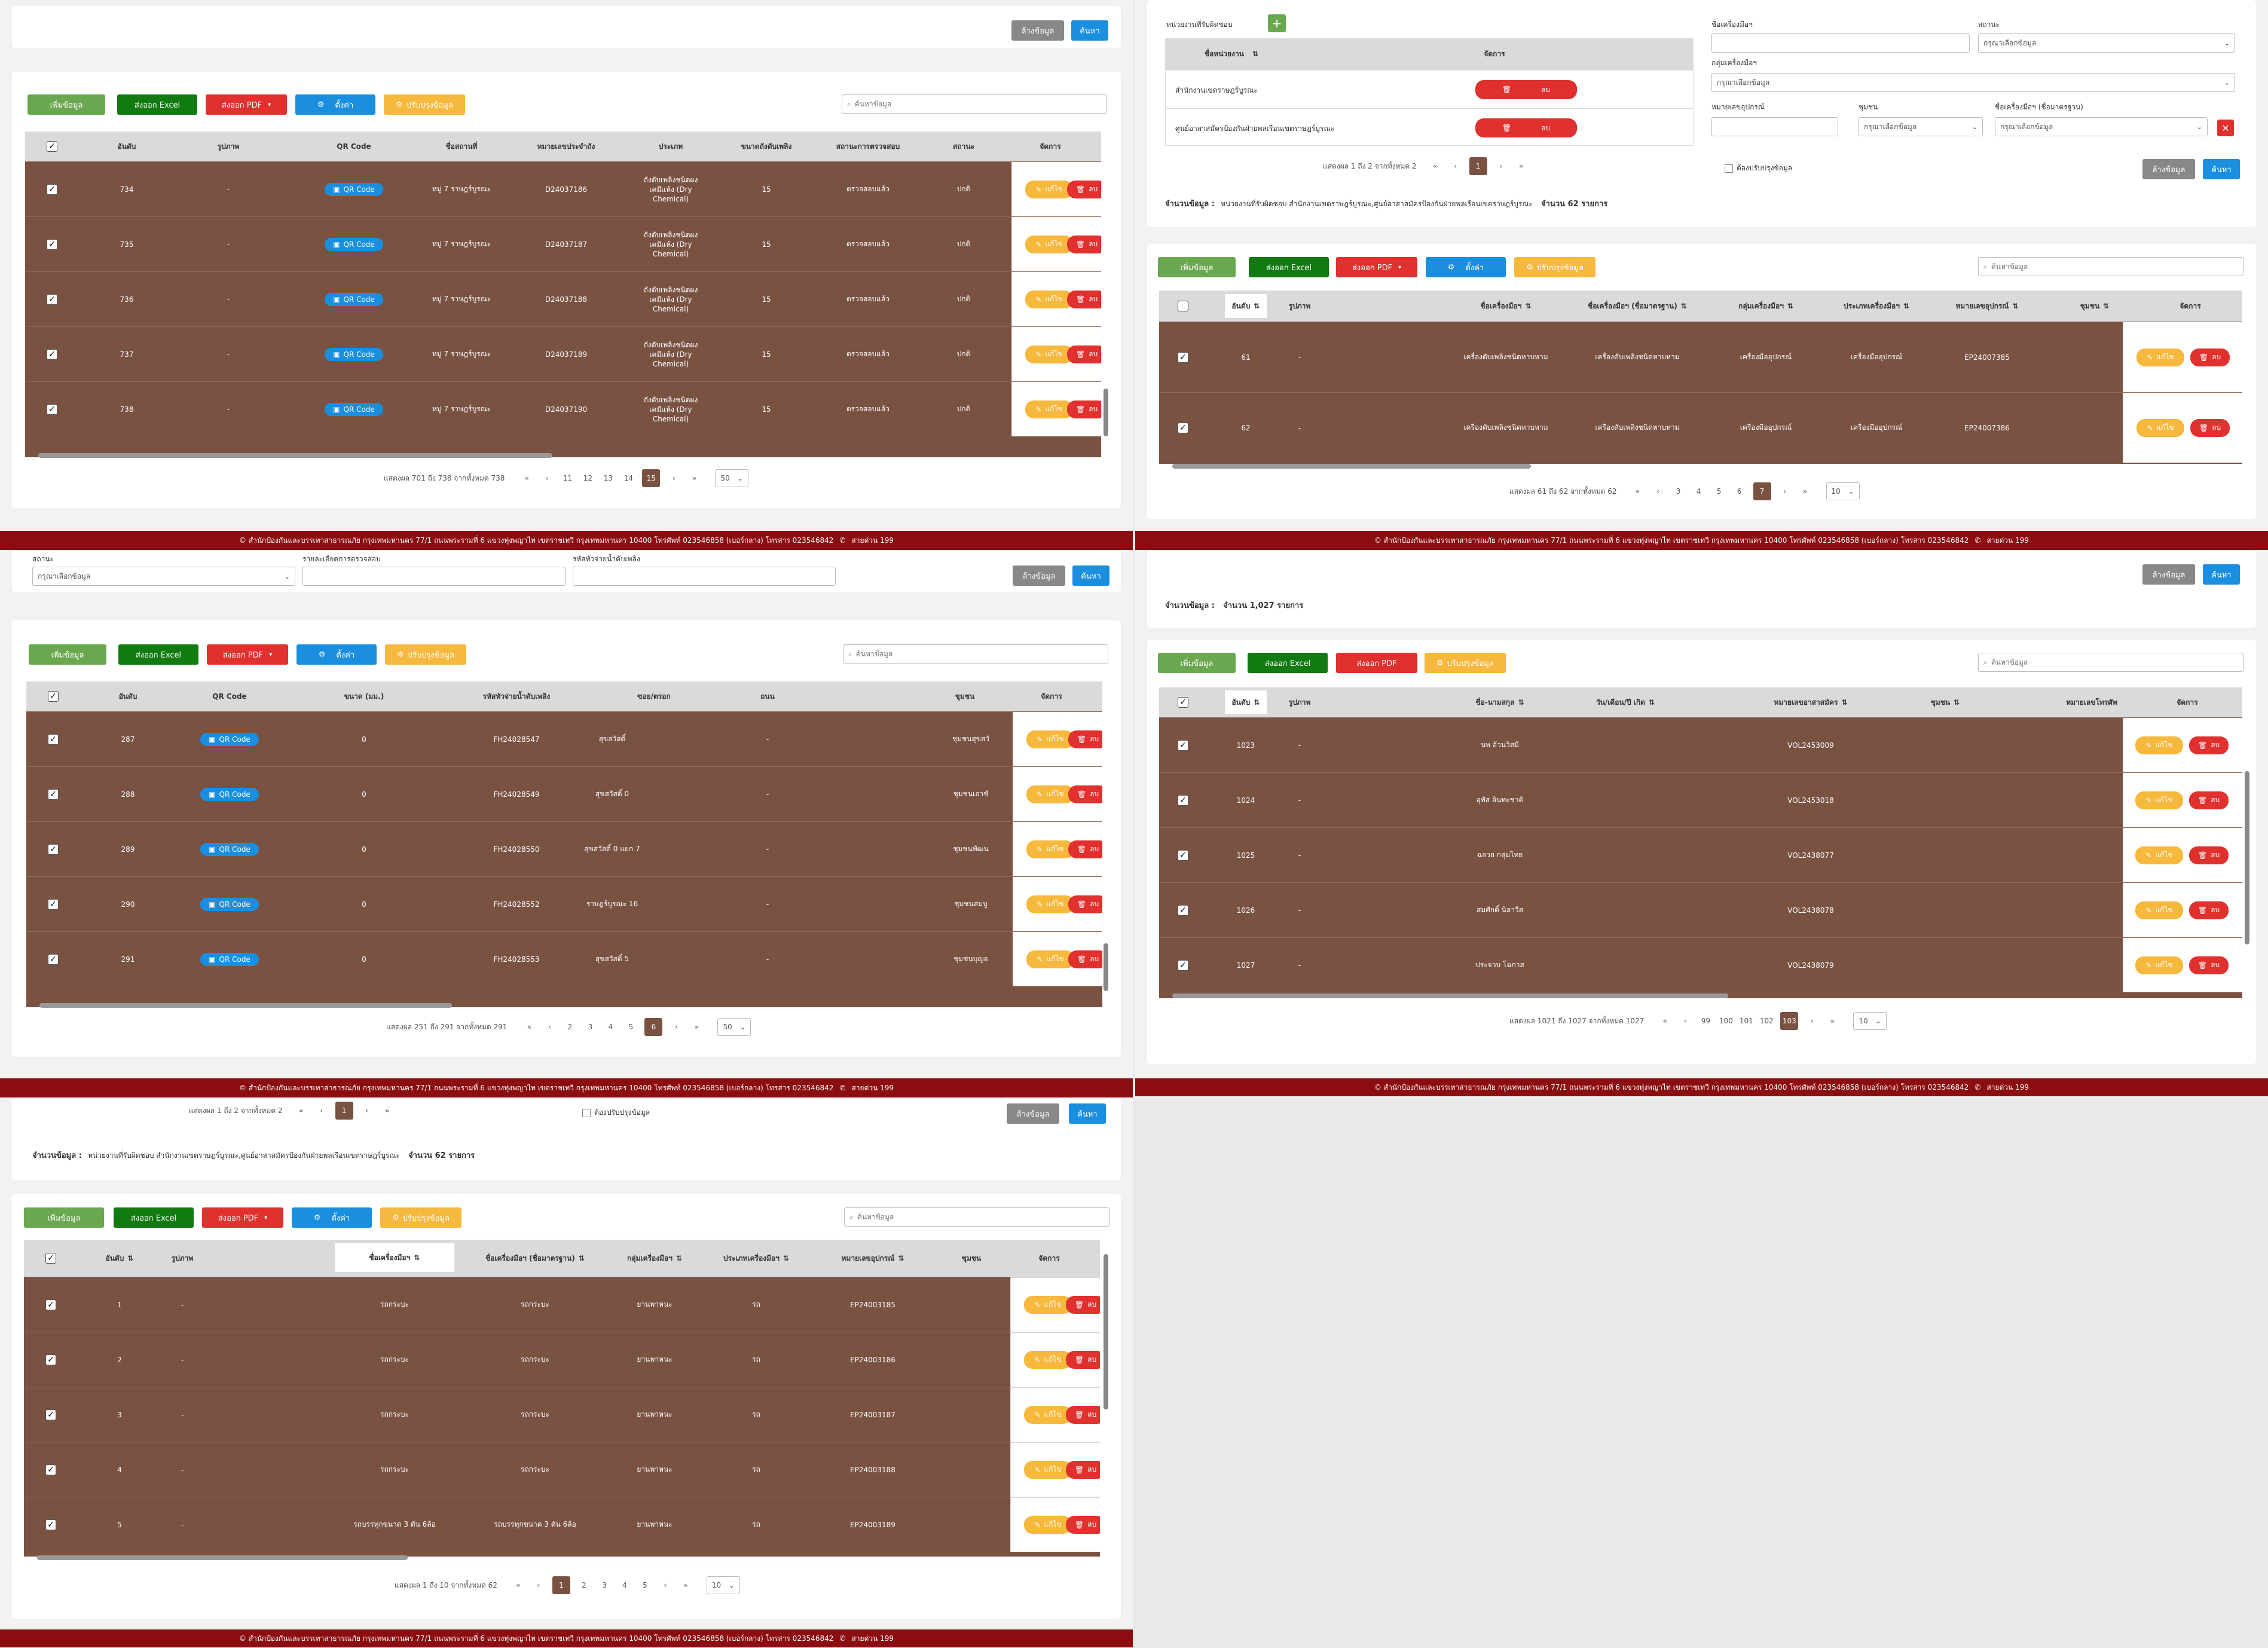 This screenshot has width=2268, height=1648. What do you see at coordinates (570, 1027) in the screenshot?
I see `page-link: 2` at bounding box center [570, 1027].